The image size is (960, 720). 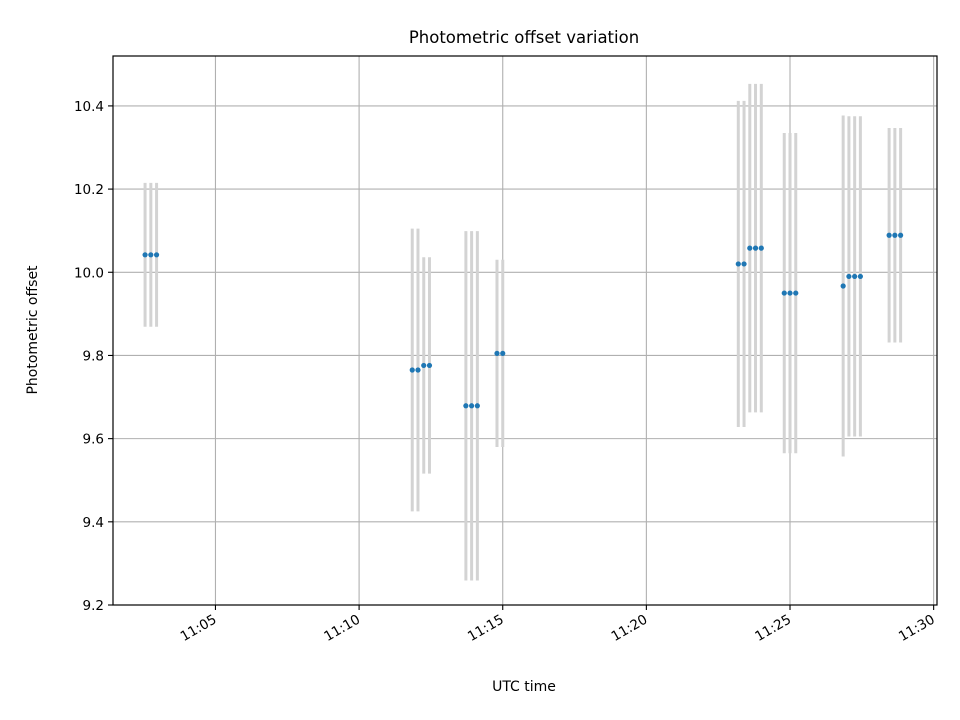 What do you see at coordinates (89, 190) in the screenshot?
I see `y-tick-label: 10.2` at bounding box center [89, 190].